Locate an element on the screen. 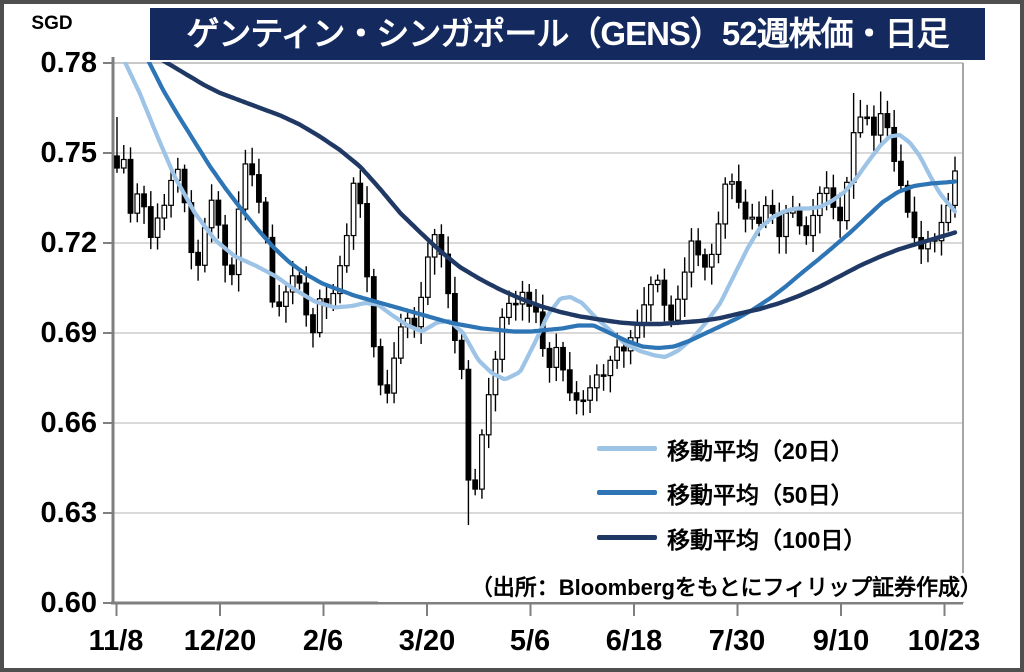  x-axis-label-0: 11/8 is located at coordinates (116, 641).